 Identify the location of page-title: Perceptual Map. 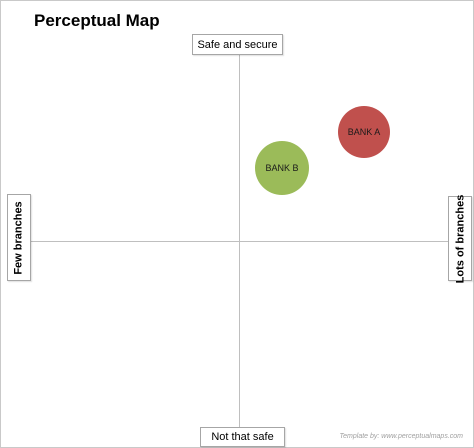
(97, 20).